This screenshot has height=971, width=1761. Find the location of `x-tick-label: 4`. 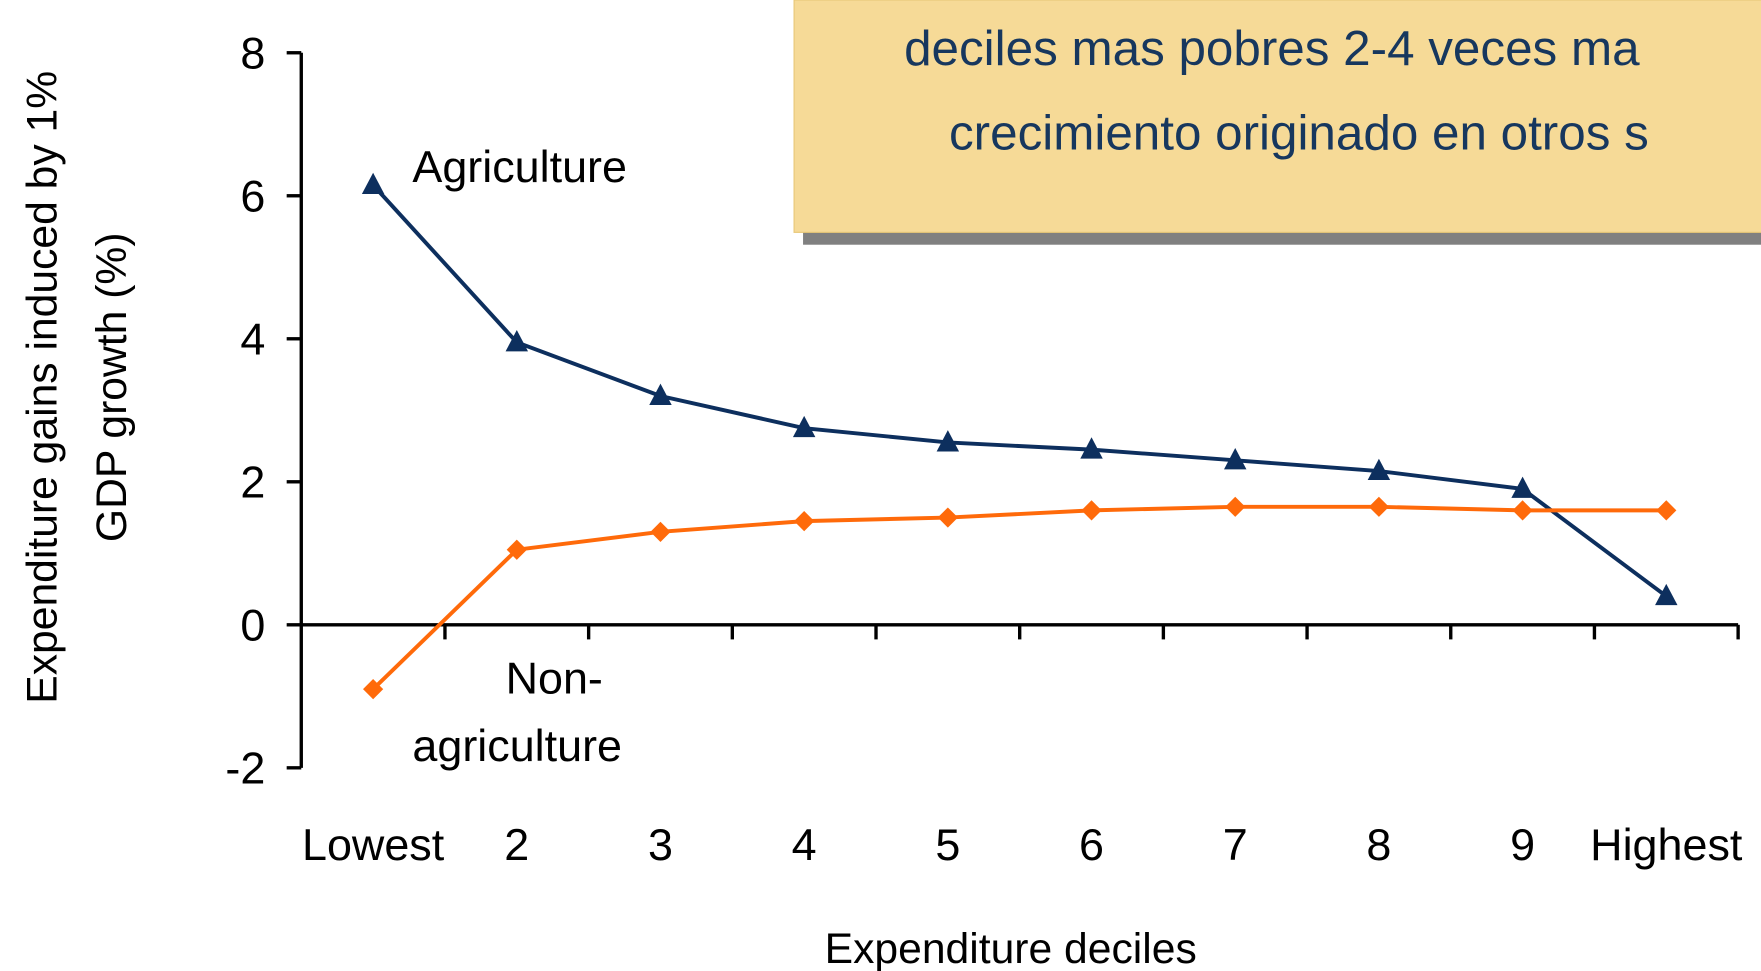

x-tick-label: 4 is located at coordinates (804, 844).